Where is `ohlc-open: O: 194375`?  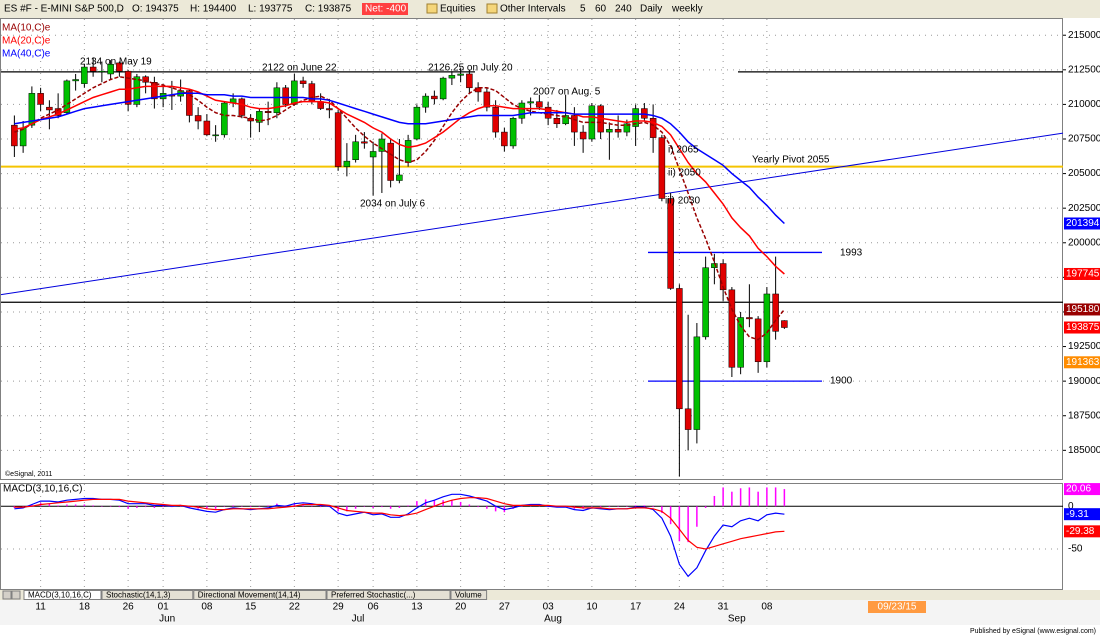
ohlc-open: O: 194375 is located at coordinates (155, 9).